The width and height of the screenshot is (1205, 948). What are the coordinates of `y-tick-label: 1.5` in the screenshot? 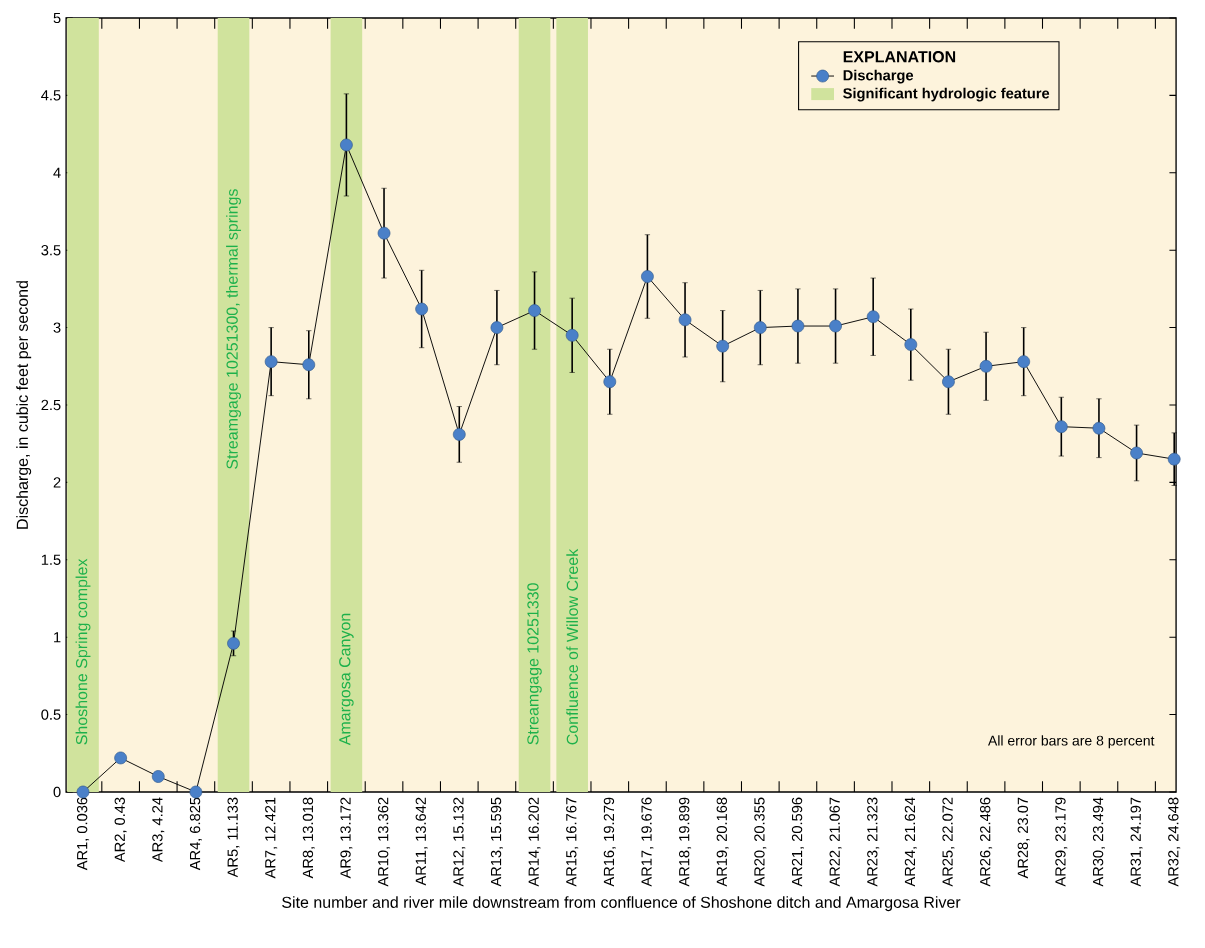 It's located at (51, 559).